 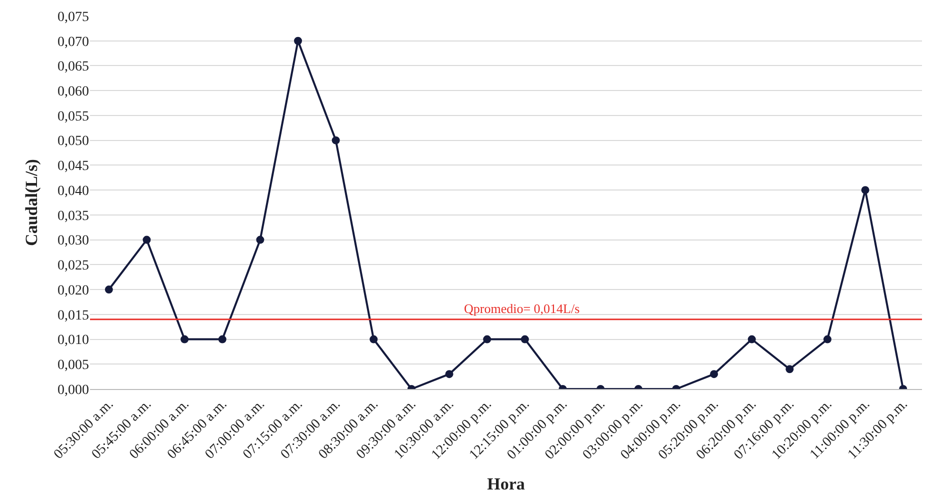 I want to click on ref-line-label: Qpromedio= 0,014L/s, so click(x=522, y=308).